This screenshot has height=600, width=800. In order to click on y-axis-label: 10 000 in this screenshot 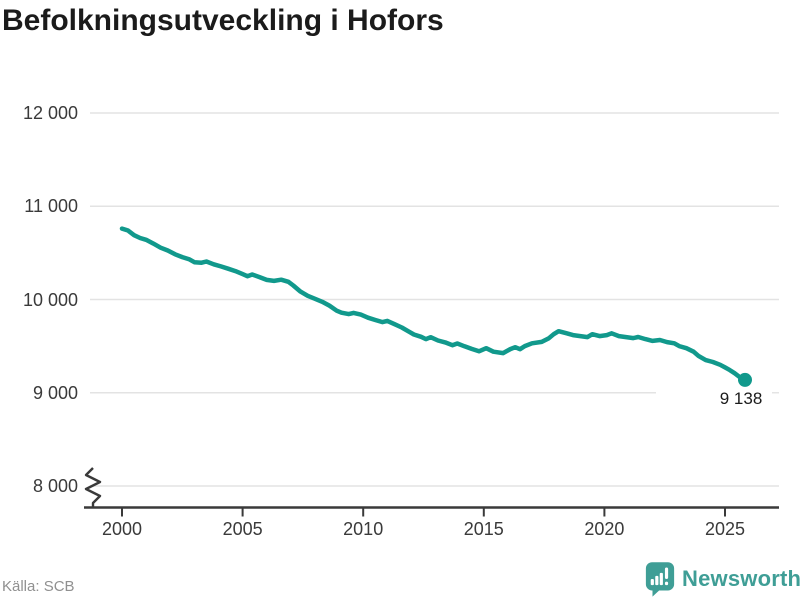, I will do `click(50, 299)`.